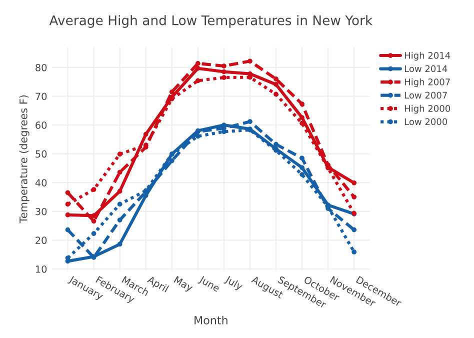  I want to click on y-tick-label: 10, so click(41, 269).